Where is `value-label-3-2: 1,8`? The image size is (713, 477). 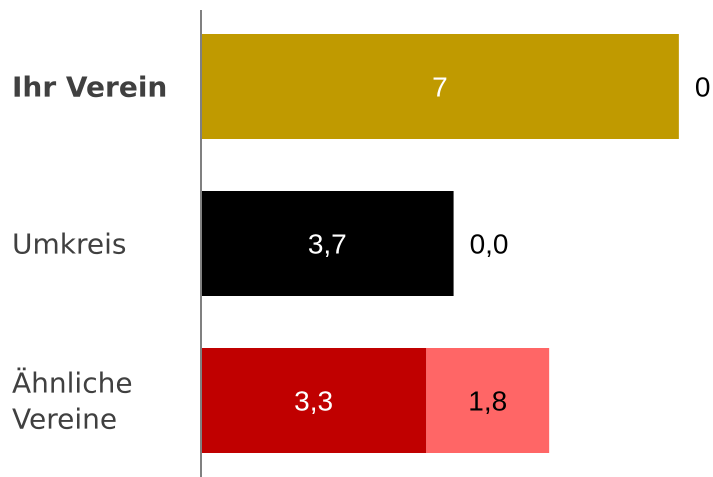
value-label-3-2: 1,8 is located at coordinates (487, 401).